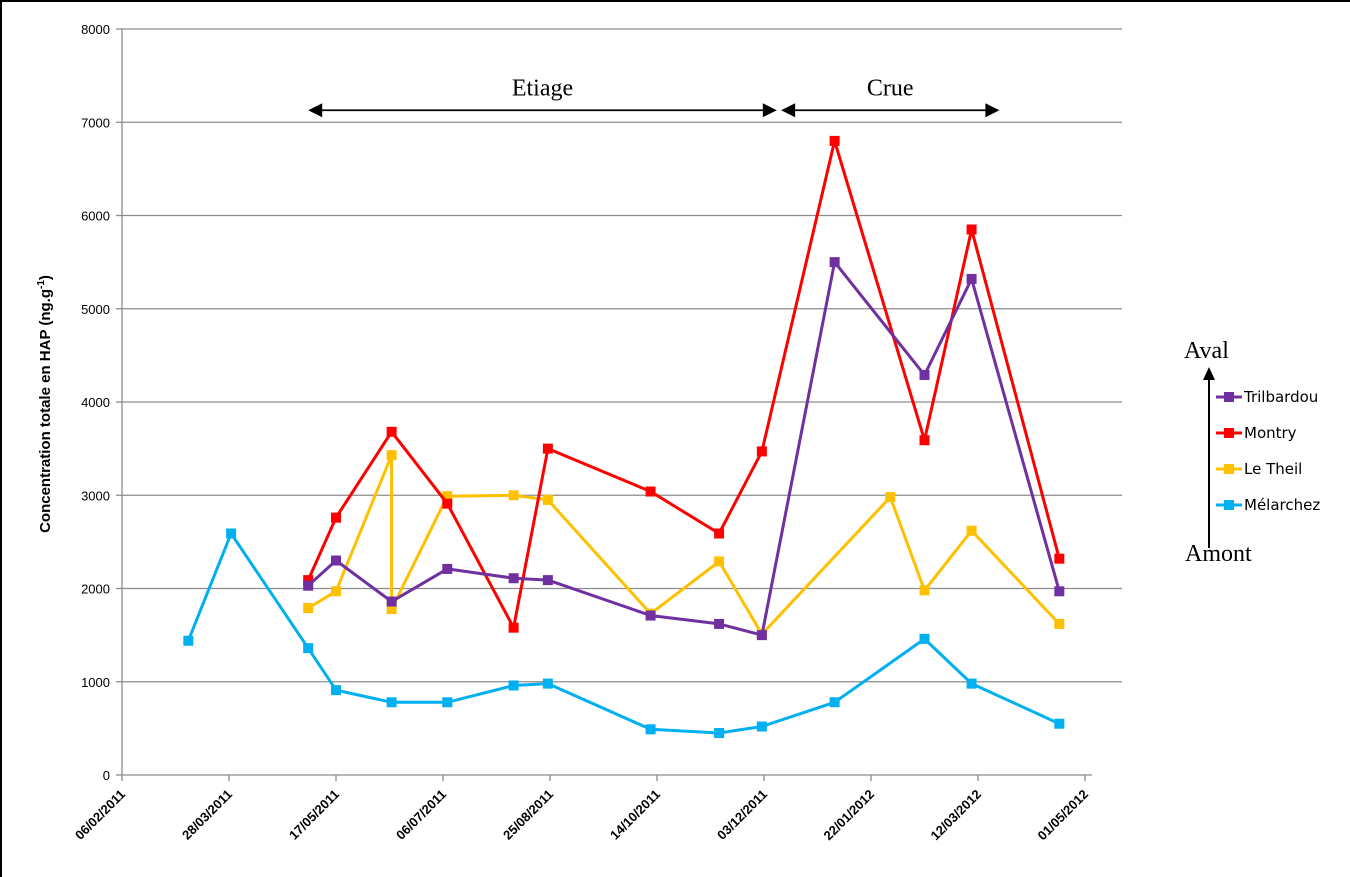 The height and width of the screenshot is (877, 1350). Describe the element at coordinates (848, 815) in the screenshot. I see `x-tick-label: 22/01/2012` at that location.